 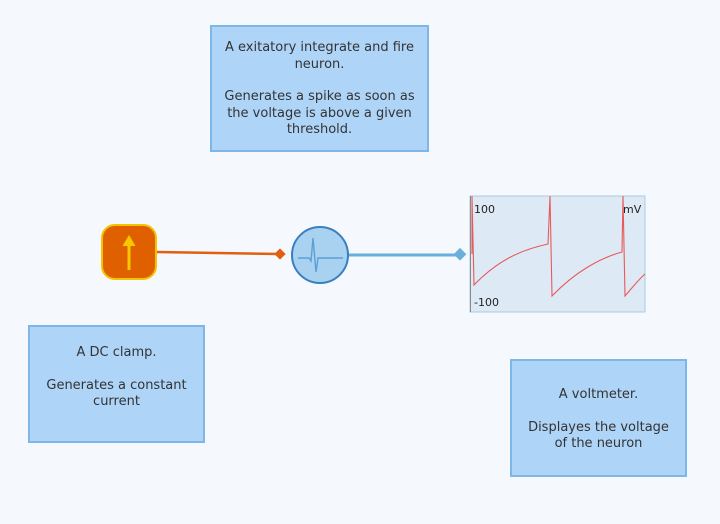 I want to click on voltmeter-node: 100 -100 mV, so click(x=557, y=254).